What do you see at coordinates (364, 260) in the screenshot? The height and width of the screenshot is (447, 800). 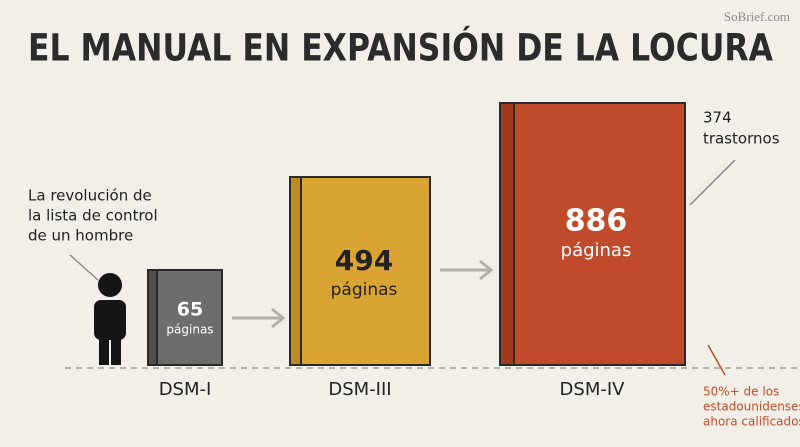 I see `page-count: 494` at bounding box center [364, 260].